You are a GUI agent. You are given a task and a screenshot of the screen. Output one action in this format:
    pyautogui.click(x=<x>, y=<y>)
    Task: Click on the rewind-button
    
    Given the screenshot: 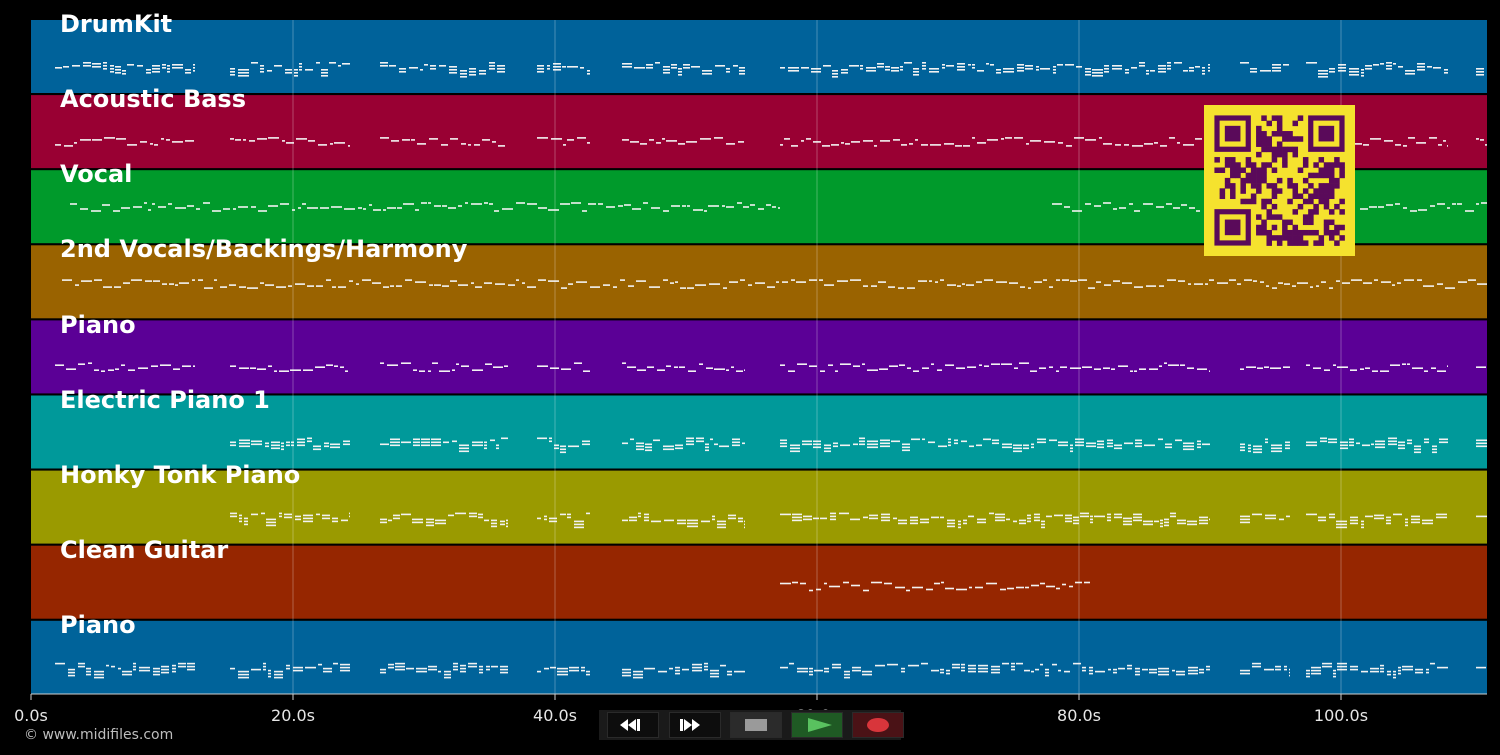 What is the action you would take?
    pyautogui.click(x=633, y=725)
    